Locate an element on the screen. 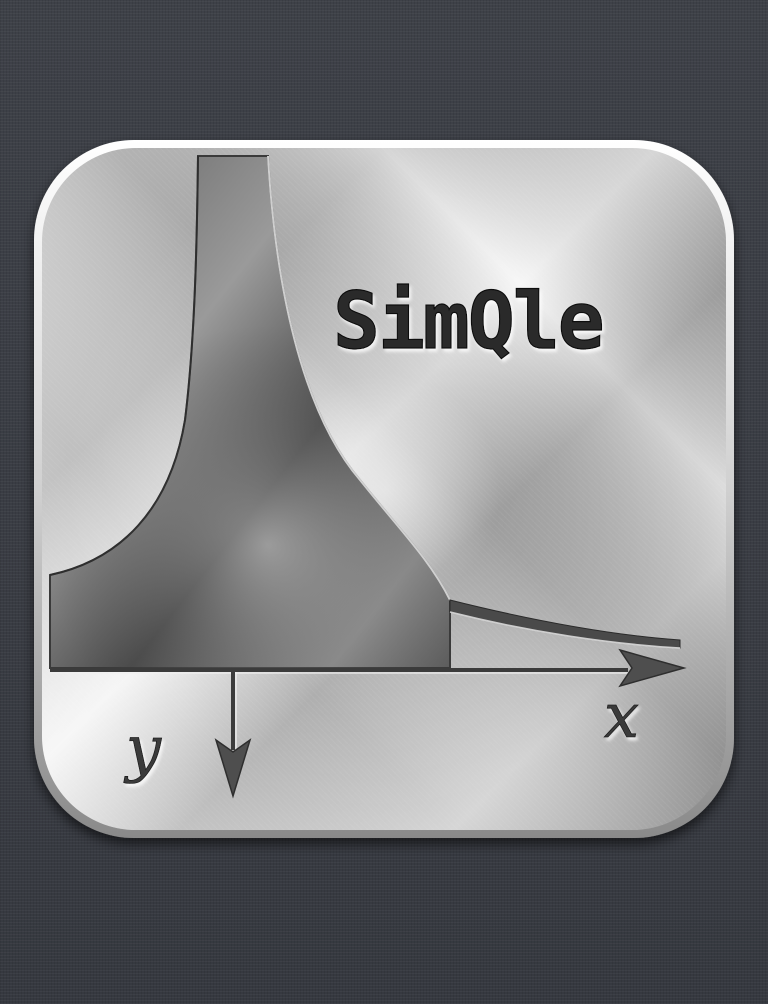 Image resolution: width=768 pixels, height=1004 pixels. app-title: SimQle is located at coordinates (468, 322).